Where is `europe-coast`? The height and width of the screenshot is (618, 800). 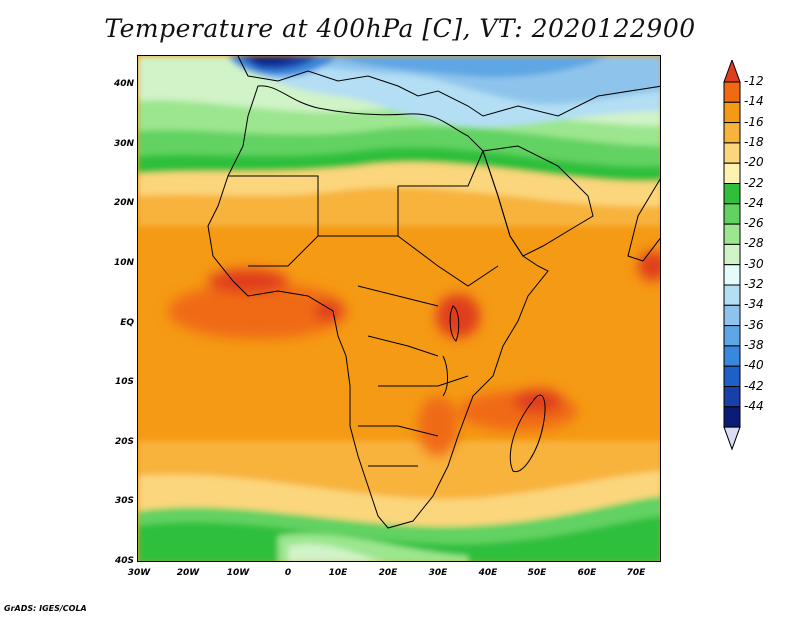 europe-coast is located at coordinates (448, 86).